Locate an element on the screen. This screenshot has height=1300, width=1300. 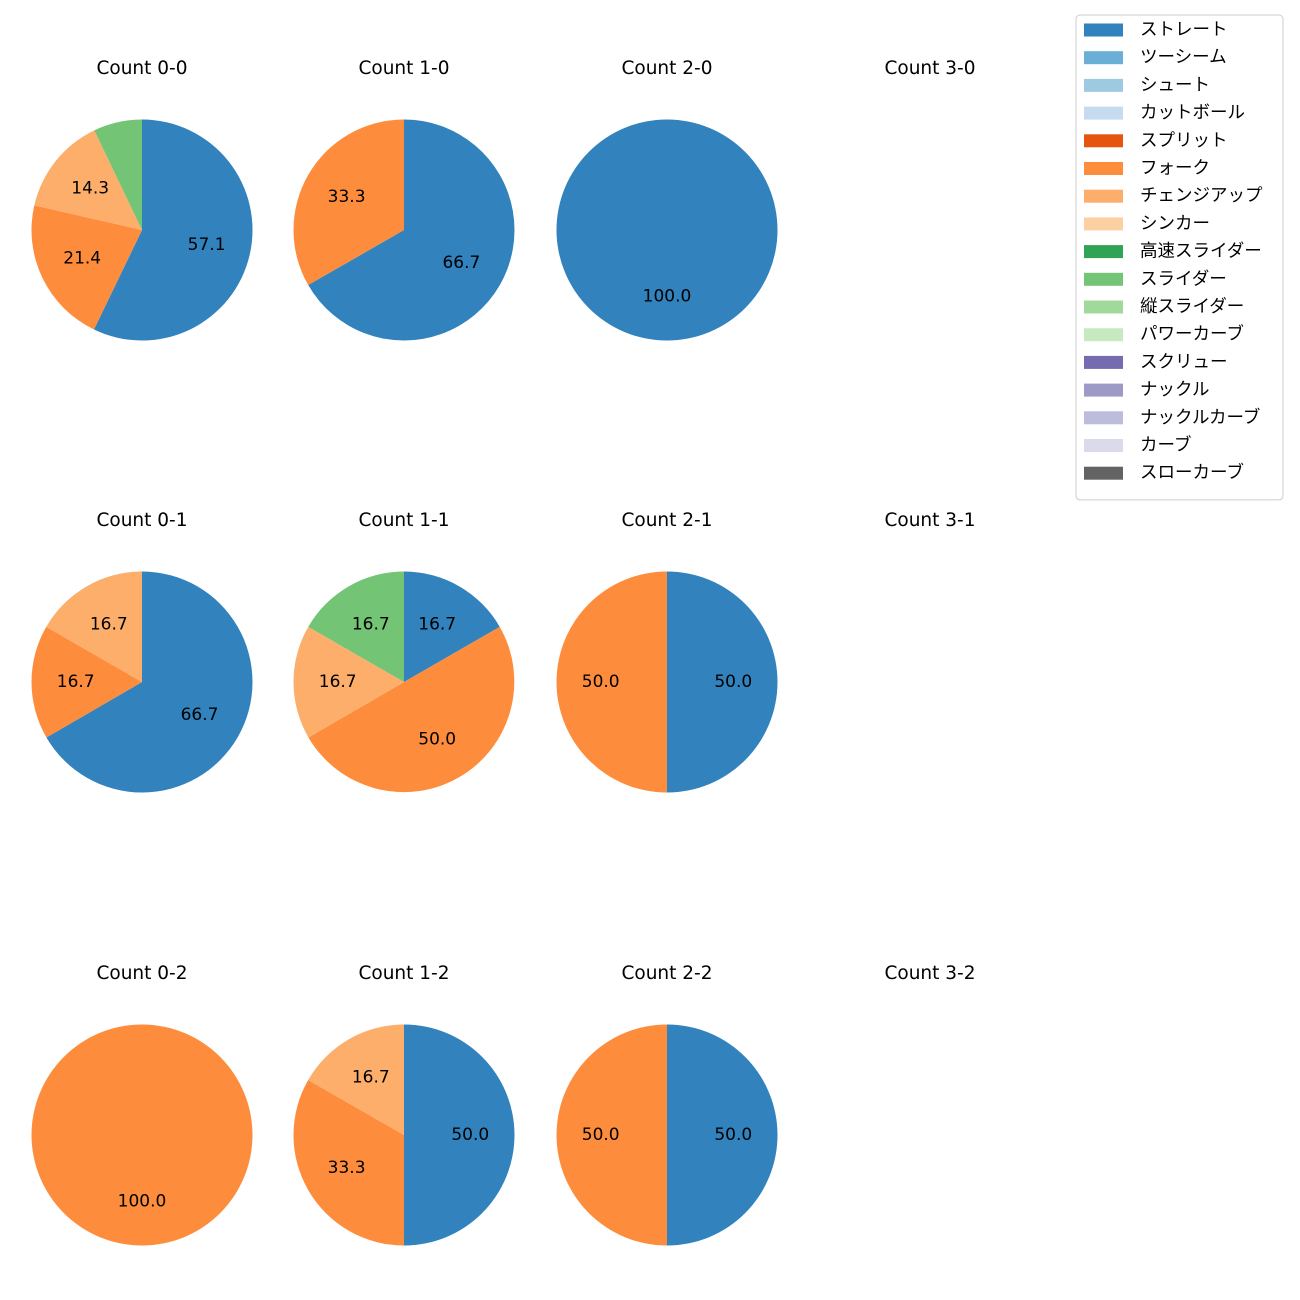
legend-label: スライダー is located at coordinates (1183, 279).